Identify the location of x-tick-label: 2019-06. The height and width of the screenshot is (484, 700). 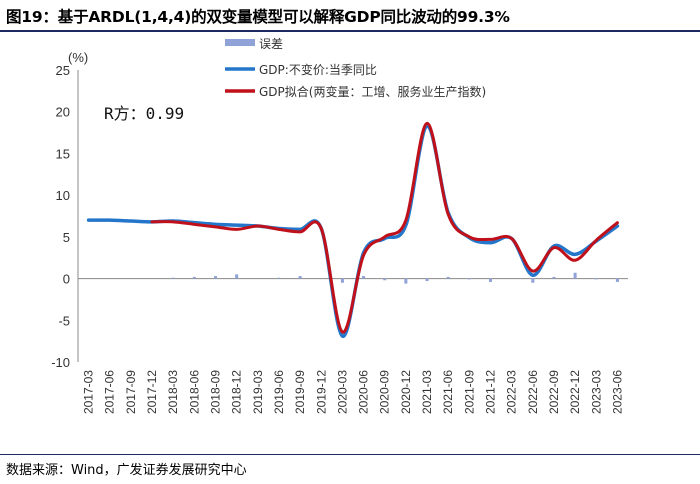
(279, 392).